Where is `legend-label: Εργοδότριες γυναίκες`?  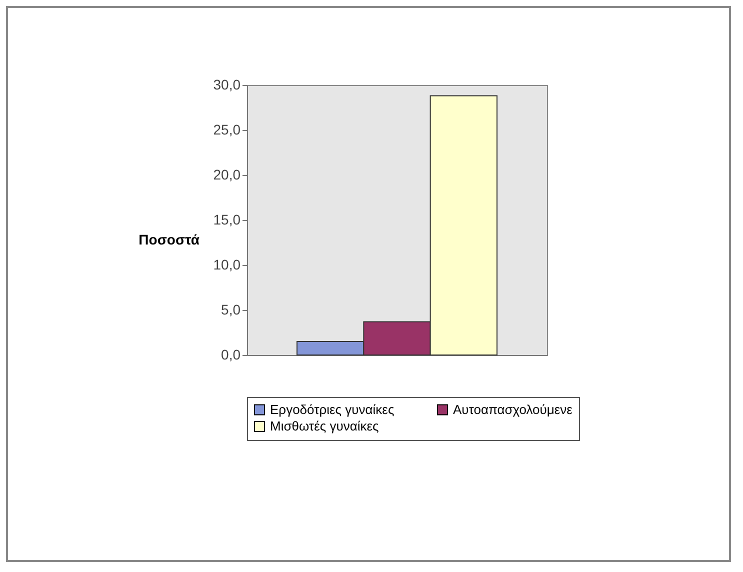
legend-label: Εργοδότριες γυναίκες is located at coordinates (332, 409).